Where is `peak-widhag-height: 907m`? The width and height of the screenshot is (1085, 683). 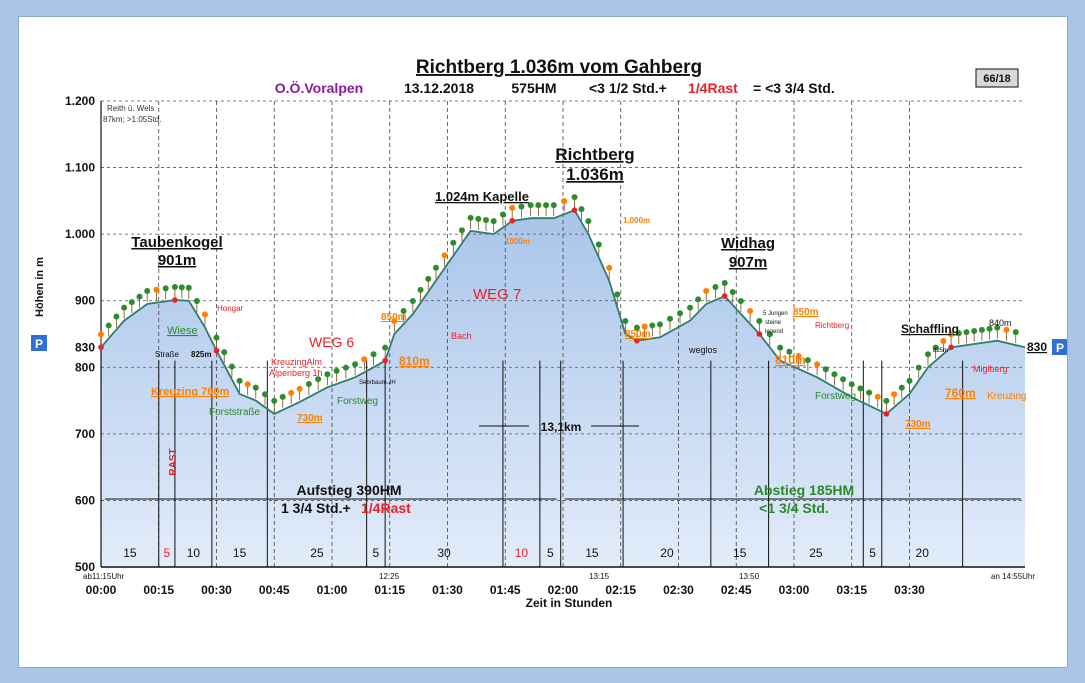 peak-widhag-height: 907m is located at coordinates (748, 262).